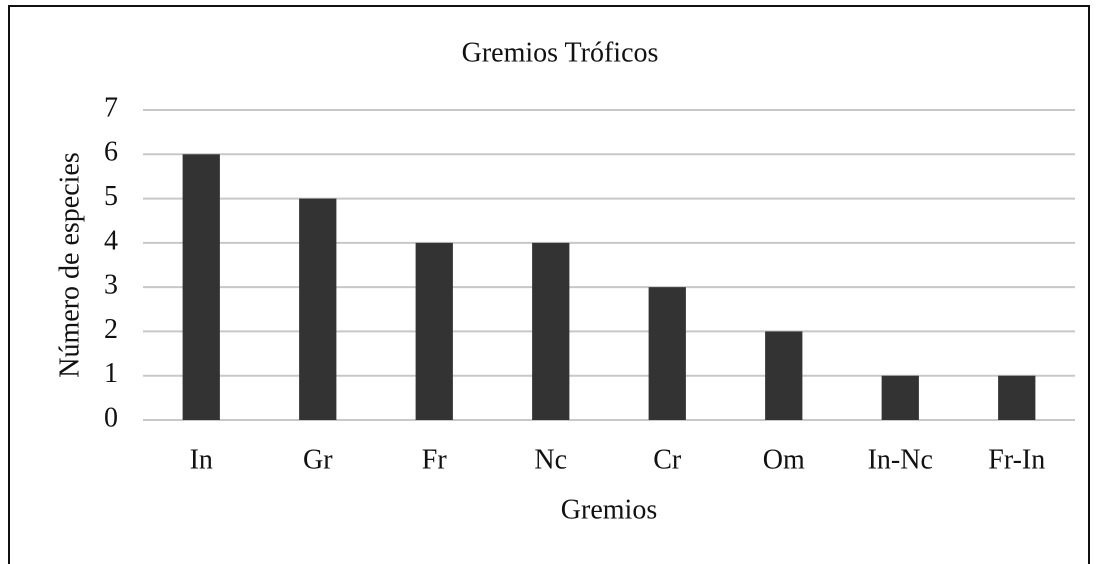 The width and height of the screenshot is (1099, 564). Describe the element at coordinates (550, 459) in the screenshot. I see `x-tick-label: Nc` at that location.